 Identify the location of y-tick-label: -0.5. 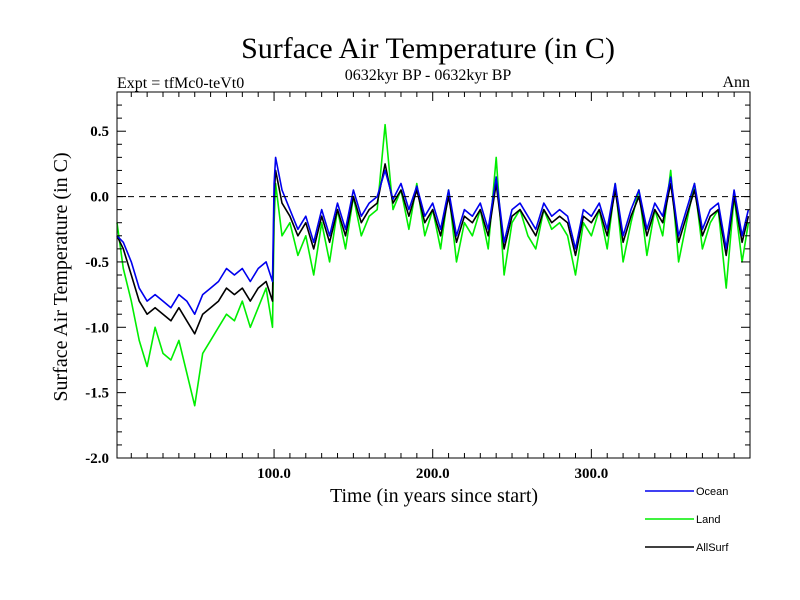
(97, 263).